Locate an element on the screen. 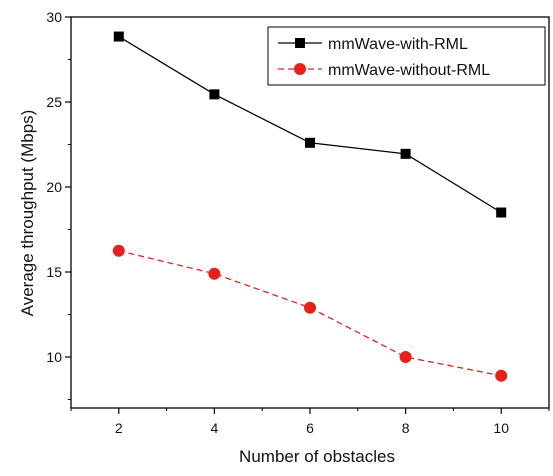 The height and width of the screenshot is (476, 553). x-tick-label: 8 is located at coordinates (406, 428).